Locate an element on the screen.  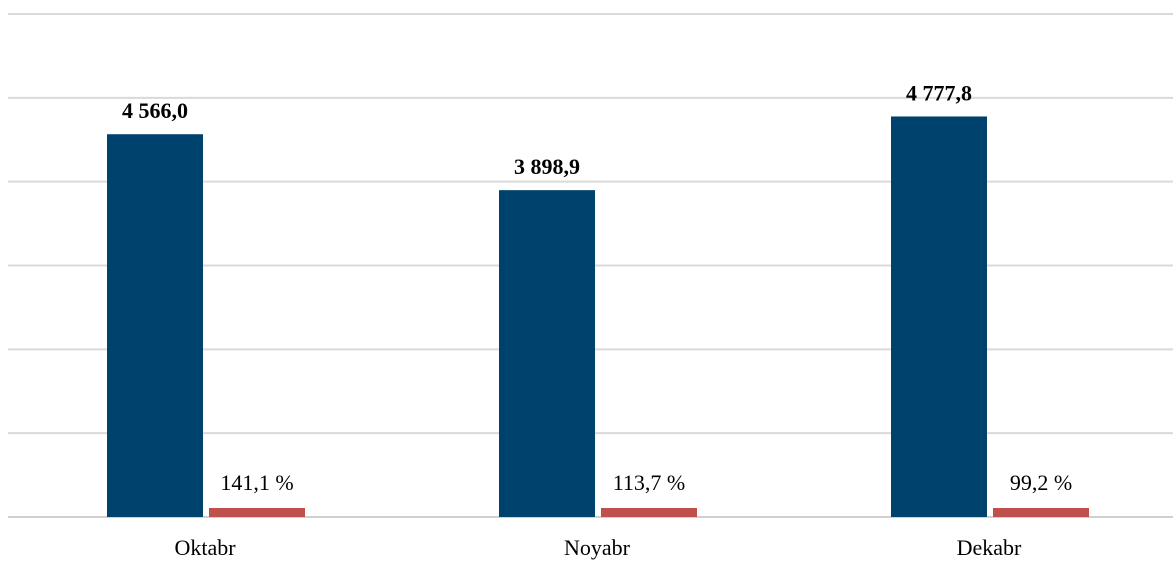
percent-label: 141,1 % is located at coordinates (256, 482).